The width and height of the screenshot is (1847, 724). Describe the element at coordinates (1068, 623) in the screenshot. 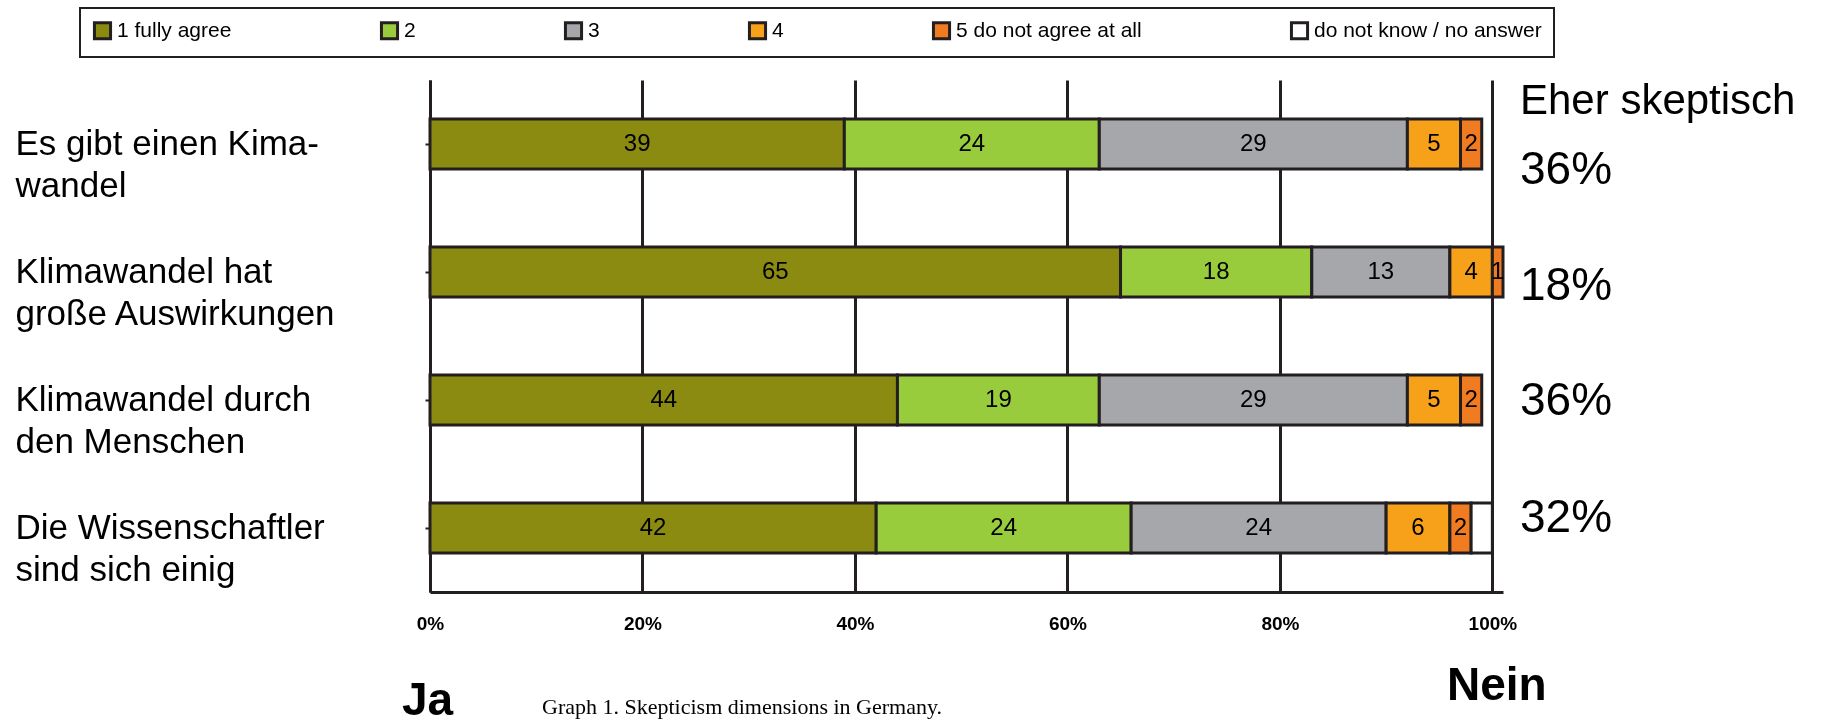

I see `x-tick-label: 60%` at that location.